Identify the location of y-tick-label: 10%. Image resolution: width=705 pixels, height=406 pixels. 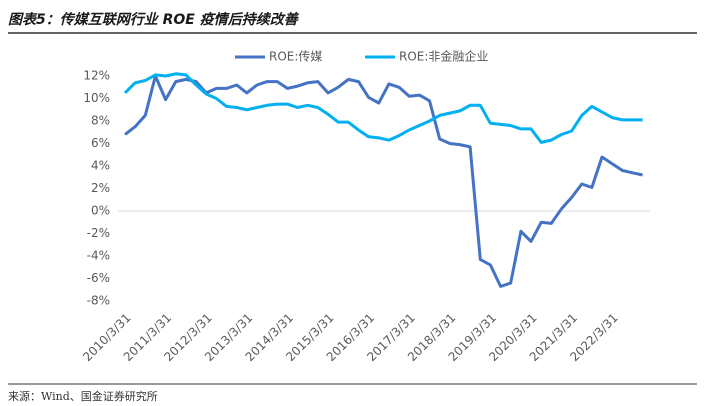
(96, 98).